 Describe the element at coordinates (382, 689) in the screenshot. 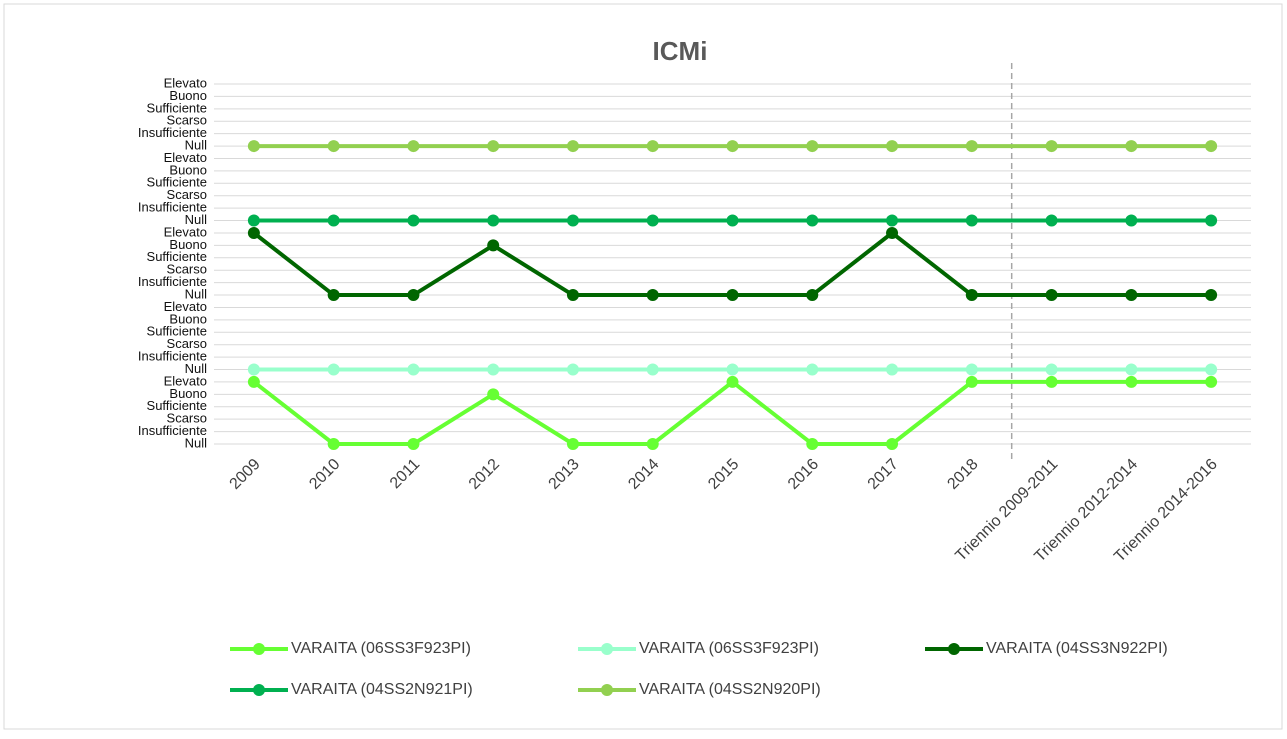

I see `legend-label: VARAITA (04SS2N921PI)` at that location.